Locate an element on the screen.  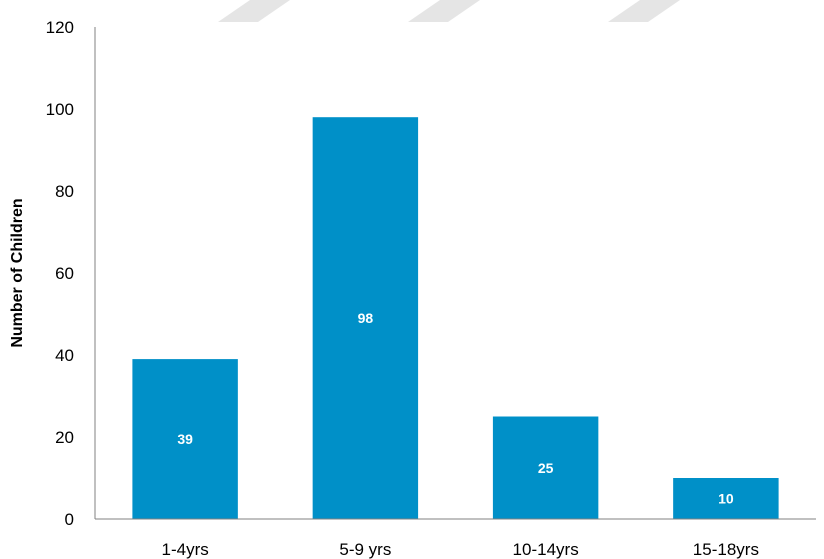
y-tick-label: 60 is located at coordinates (64, 273).